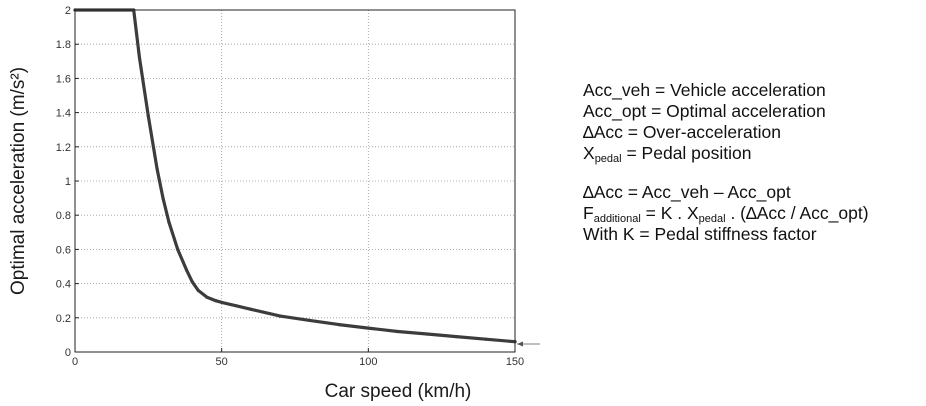 Image resolution: width=926 pixels, height=406 pixels. I want to click on f-x-pedal-subscript: pedal, so click(712, 219).